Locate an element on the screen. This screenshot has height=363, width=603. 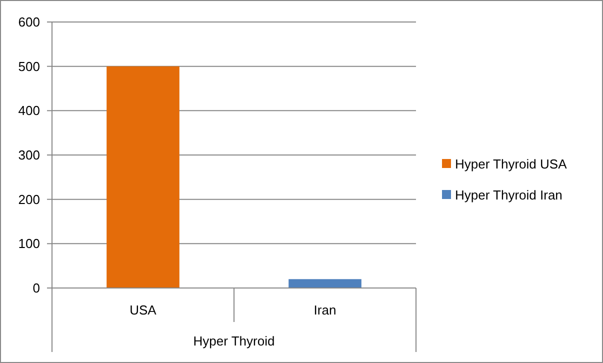
y-tick-label: 600 is located at coordinates (29, 22).